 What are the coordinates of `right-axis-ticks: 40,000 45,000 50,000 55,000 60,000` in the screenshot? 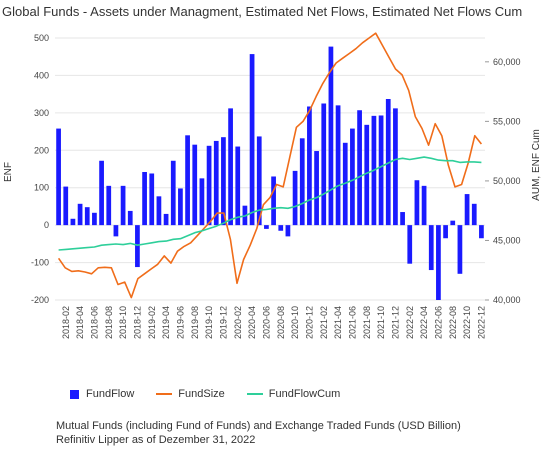 It's located at (503, 181).